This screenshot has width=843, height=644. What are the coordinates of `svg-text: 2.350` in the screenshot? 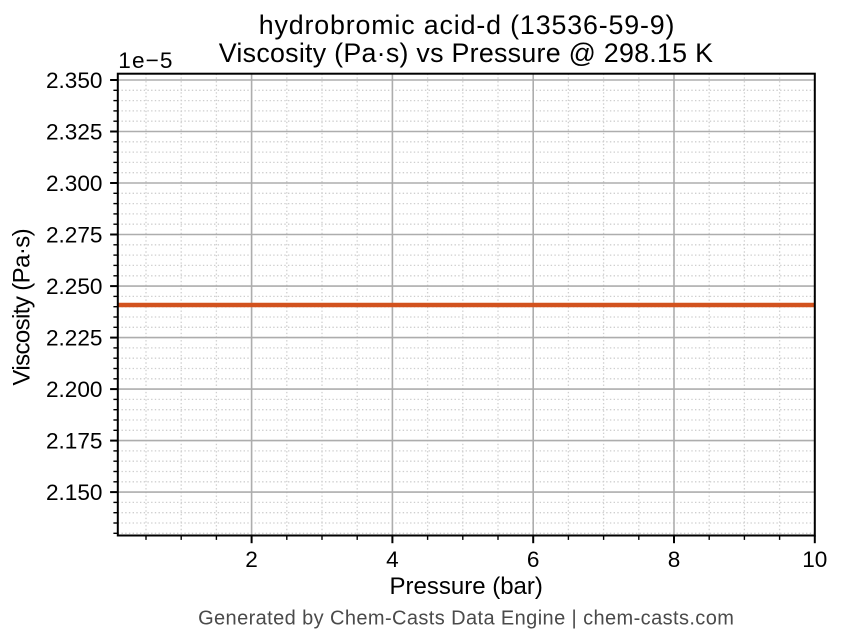 It's located at (74, 80).